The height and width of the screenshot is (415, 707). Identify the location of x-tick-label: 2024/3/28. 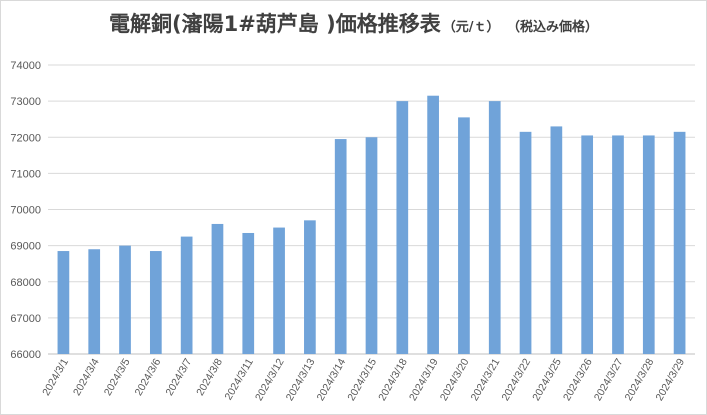
(640, 379).